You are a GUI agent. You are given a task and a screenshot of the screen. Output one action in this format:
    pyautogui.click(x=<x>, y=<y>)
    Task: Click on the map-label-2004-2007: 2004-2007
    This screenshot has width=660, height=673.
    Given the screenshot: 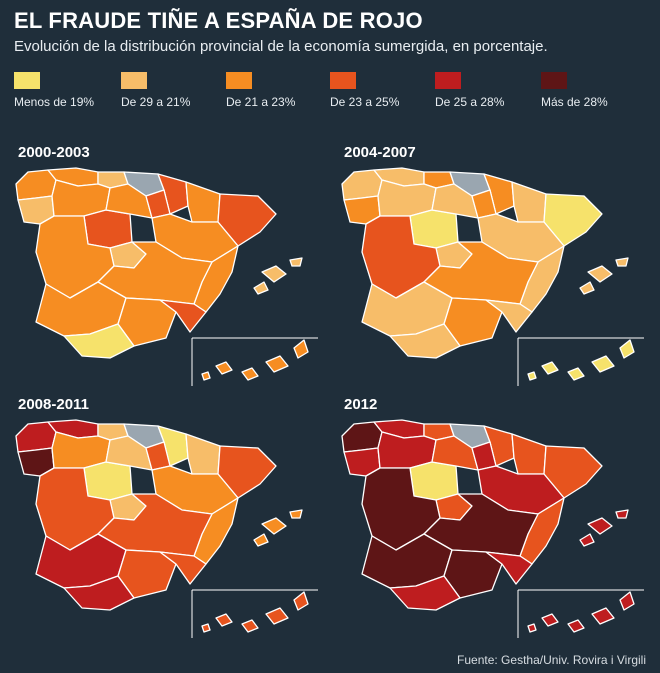 What is the action you would take?
    pyautogui.click(x=380, y=152)
    